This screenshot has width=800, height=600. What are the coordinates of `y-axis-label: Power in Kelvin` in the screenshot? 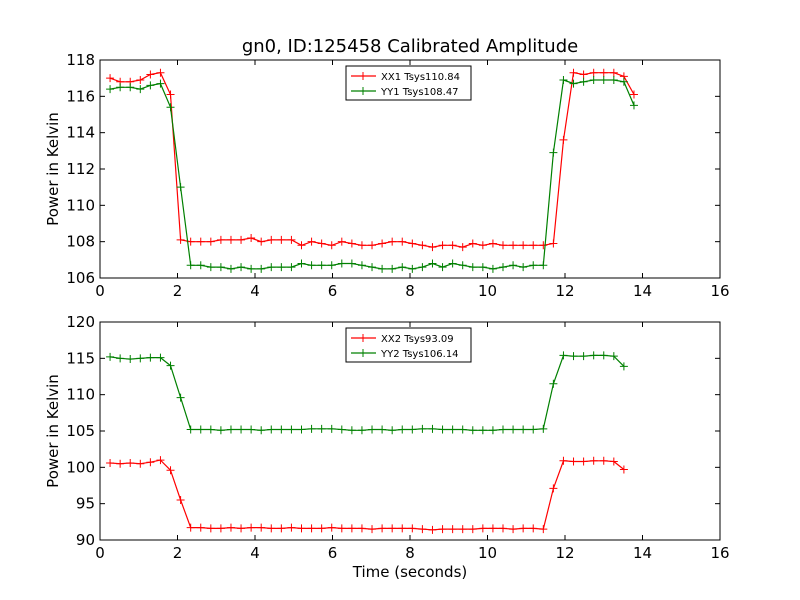 It's located at (53, 169).